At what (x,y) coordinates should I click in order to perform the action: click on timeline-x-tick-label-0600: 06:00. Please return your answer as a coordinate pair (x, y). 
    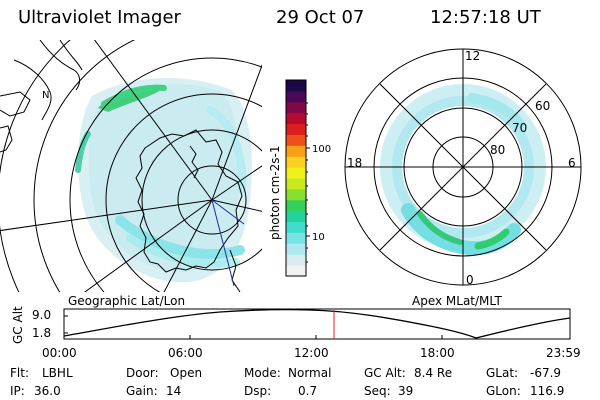
    Looking at the image, I should click on (185, 353).